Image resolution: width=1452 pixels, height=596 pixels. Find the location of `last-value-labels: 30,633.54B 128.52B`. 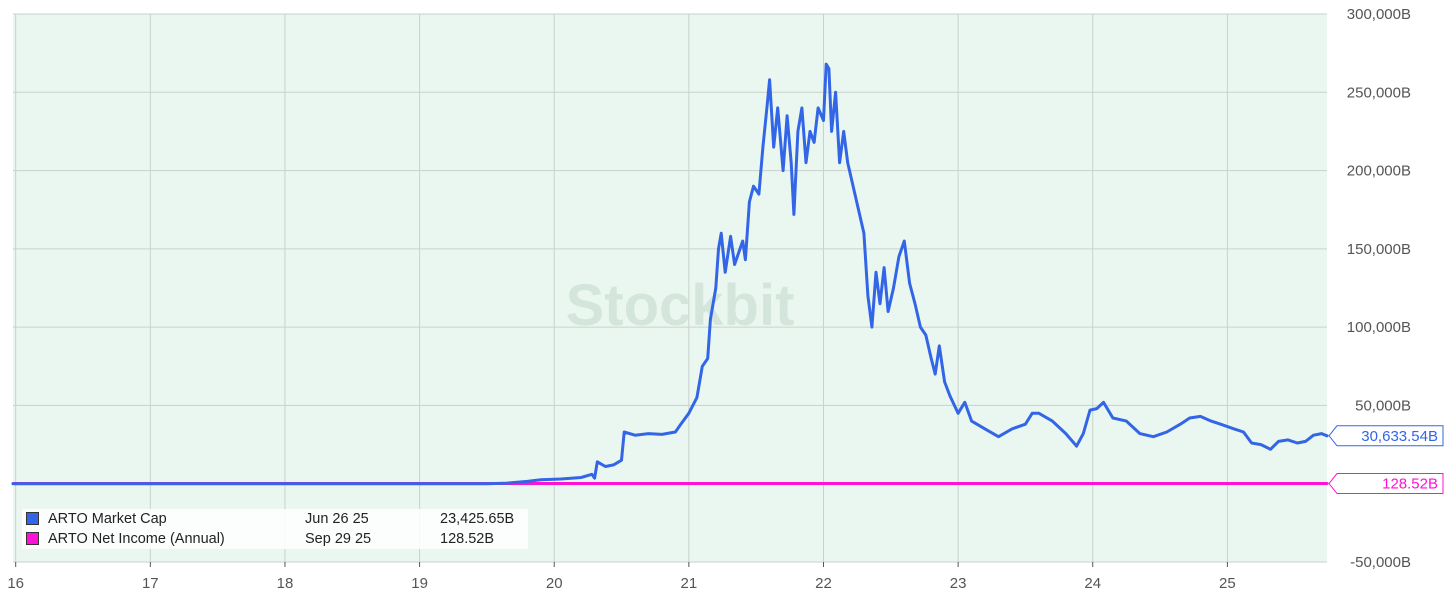

last-value-labels: 30,633.54B 128.52B is located at coordinates (1386, 460).